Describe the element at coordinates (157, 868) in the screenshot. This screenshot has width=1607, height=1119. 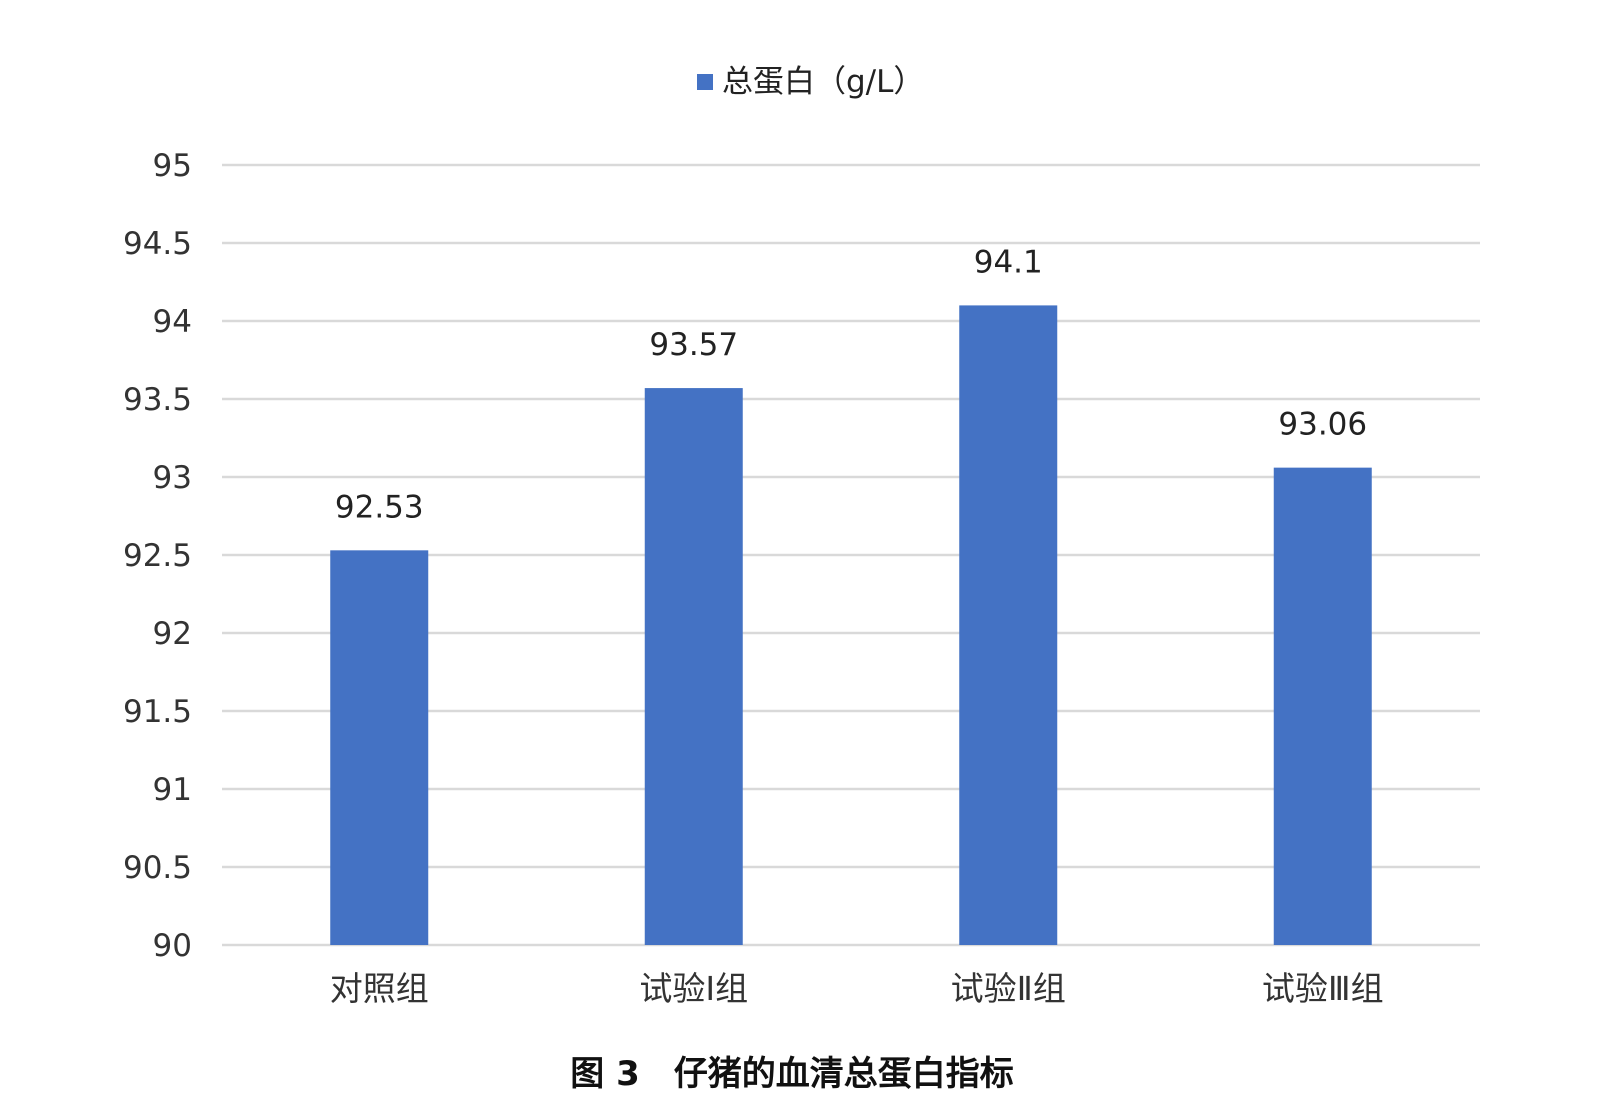
I see `y-tick-label: 90.5` at that location.